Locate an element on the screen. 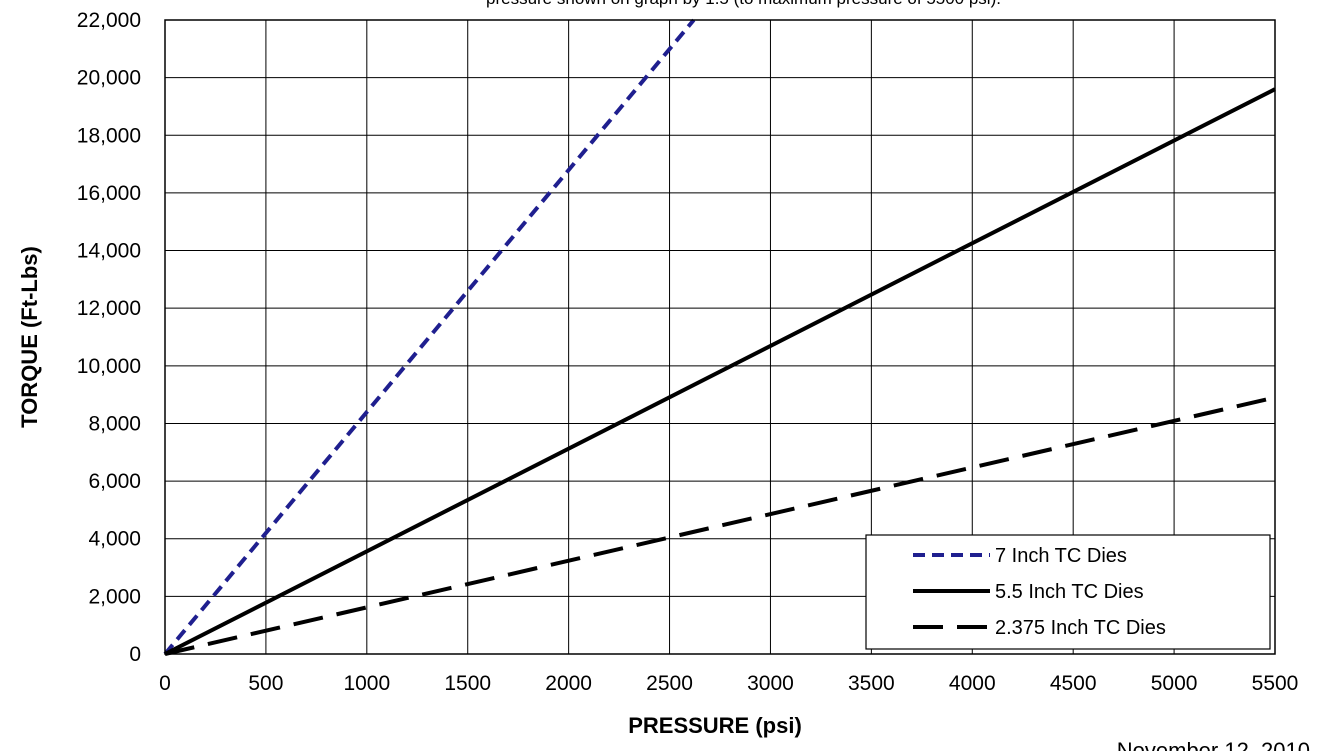 This screenshot has height=751, width=1325. y-tick-label: 6,000 is located at coordinates (114, 481).